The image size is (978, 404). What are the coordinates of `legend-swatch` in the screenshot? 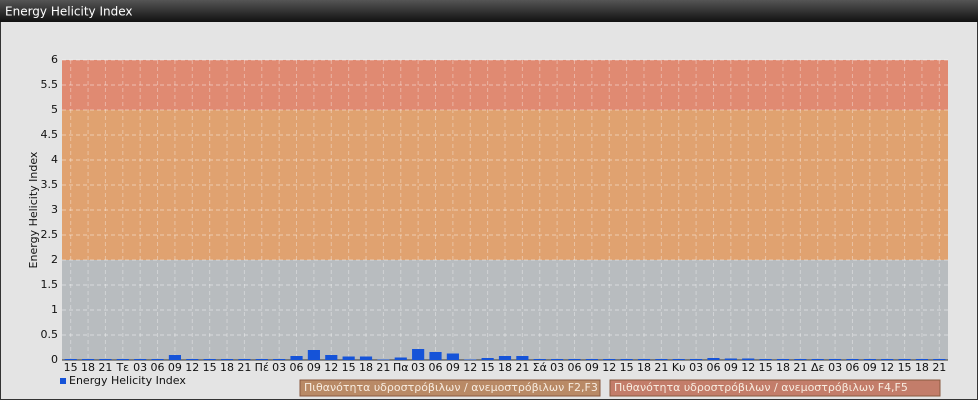 It's located at (63, 381).